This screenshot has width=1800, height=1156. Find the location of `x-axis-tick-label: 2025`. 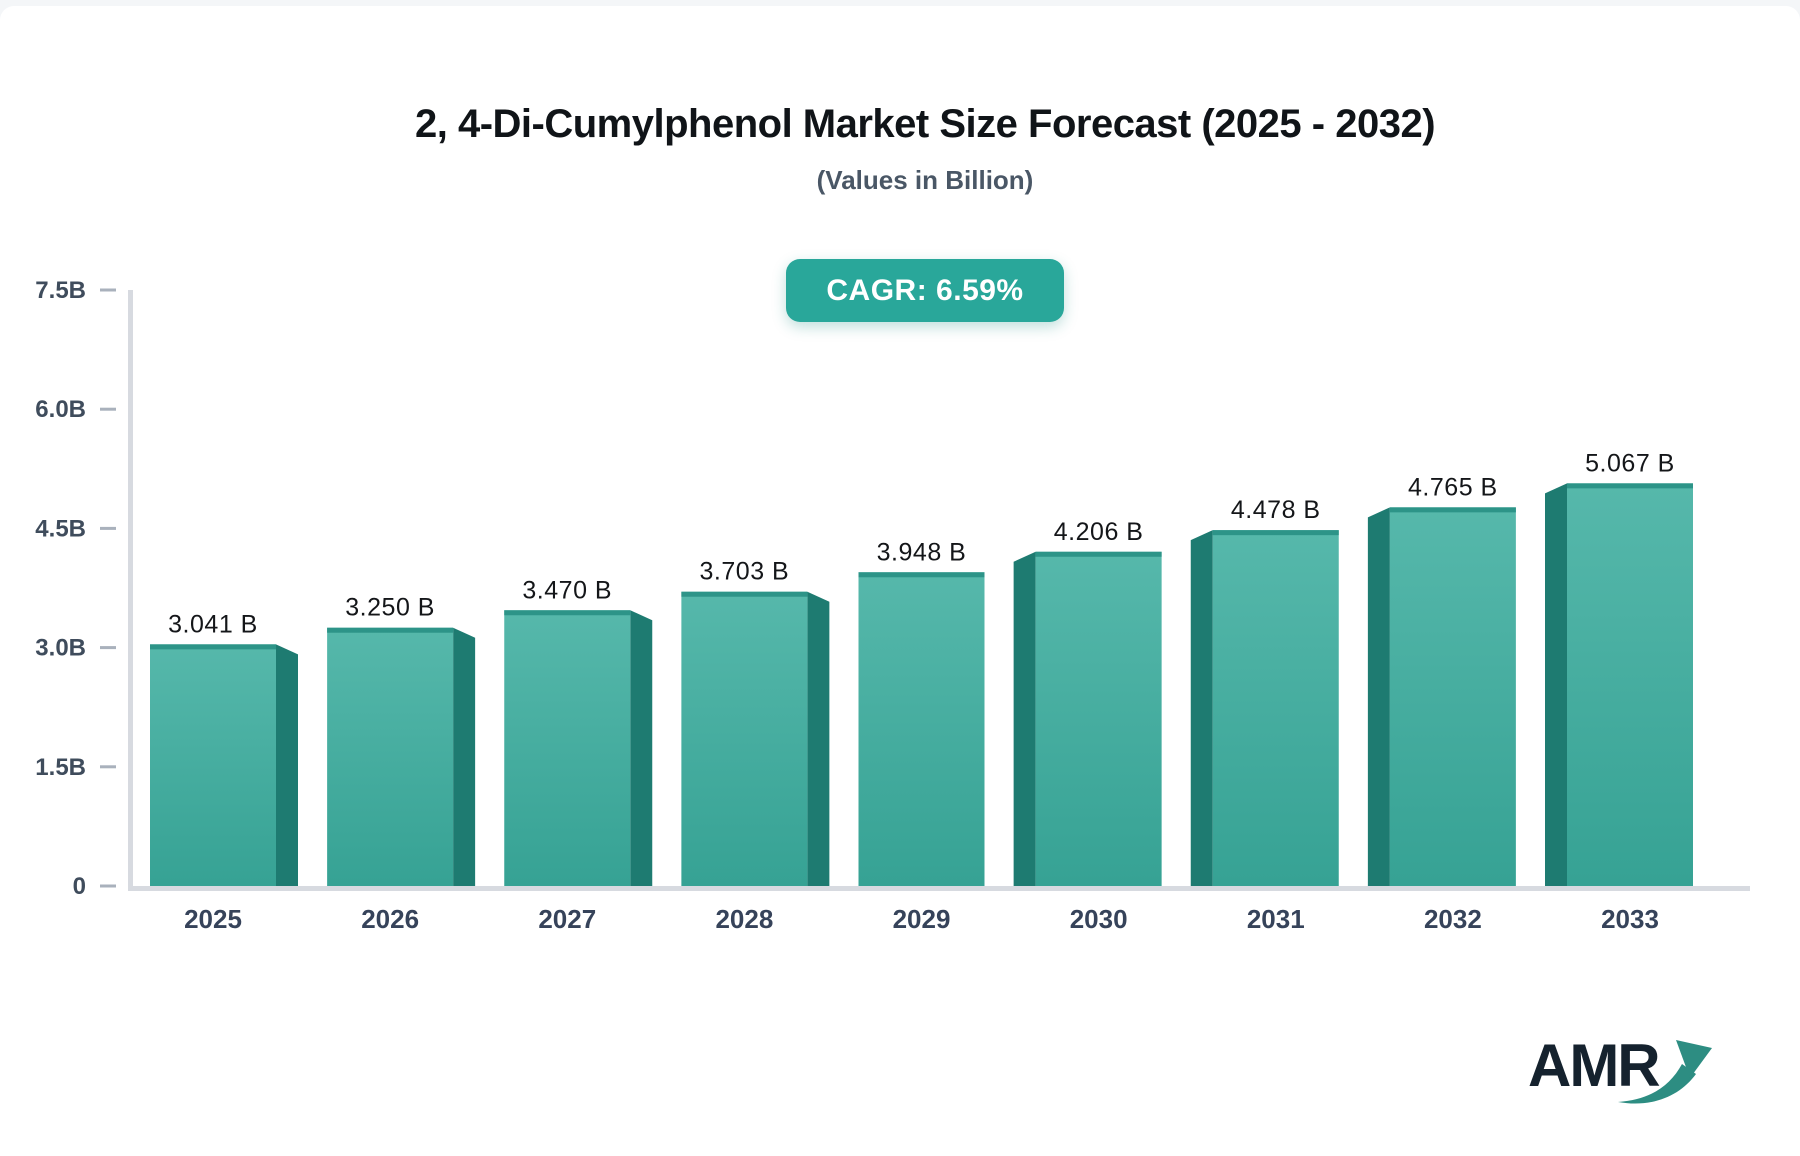

x-axis-tick-label: 2025 is located at coordinates (213, 919).